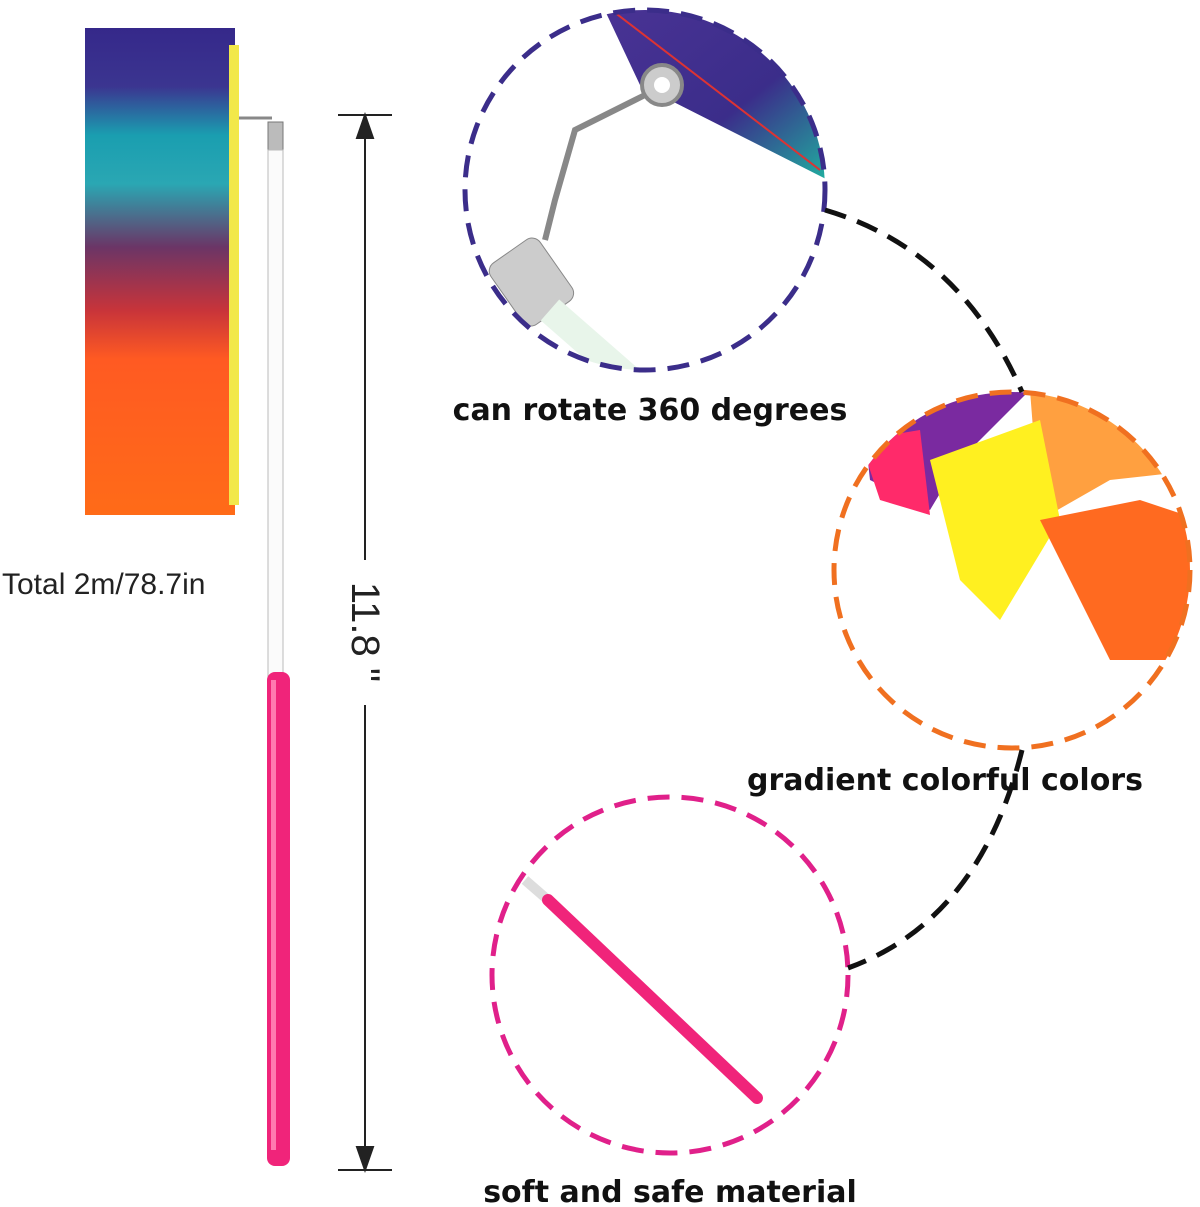  I want to click on material-label: soft and safe material, so click(670, 1191).